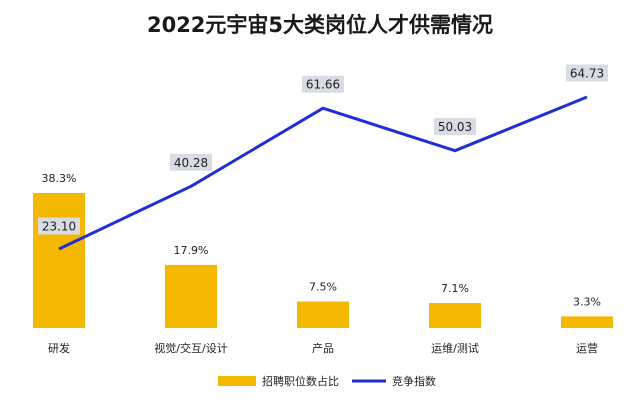 This screenshot has height=402, width=641. What do you see at coordinates (455, 348) in the screenshot?
I see `category-label: 运维/测试` at bounding box center [455, 348].